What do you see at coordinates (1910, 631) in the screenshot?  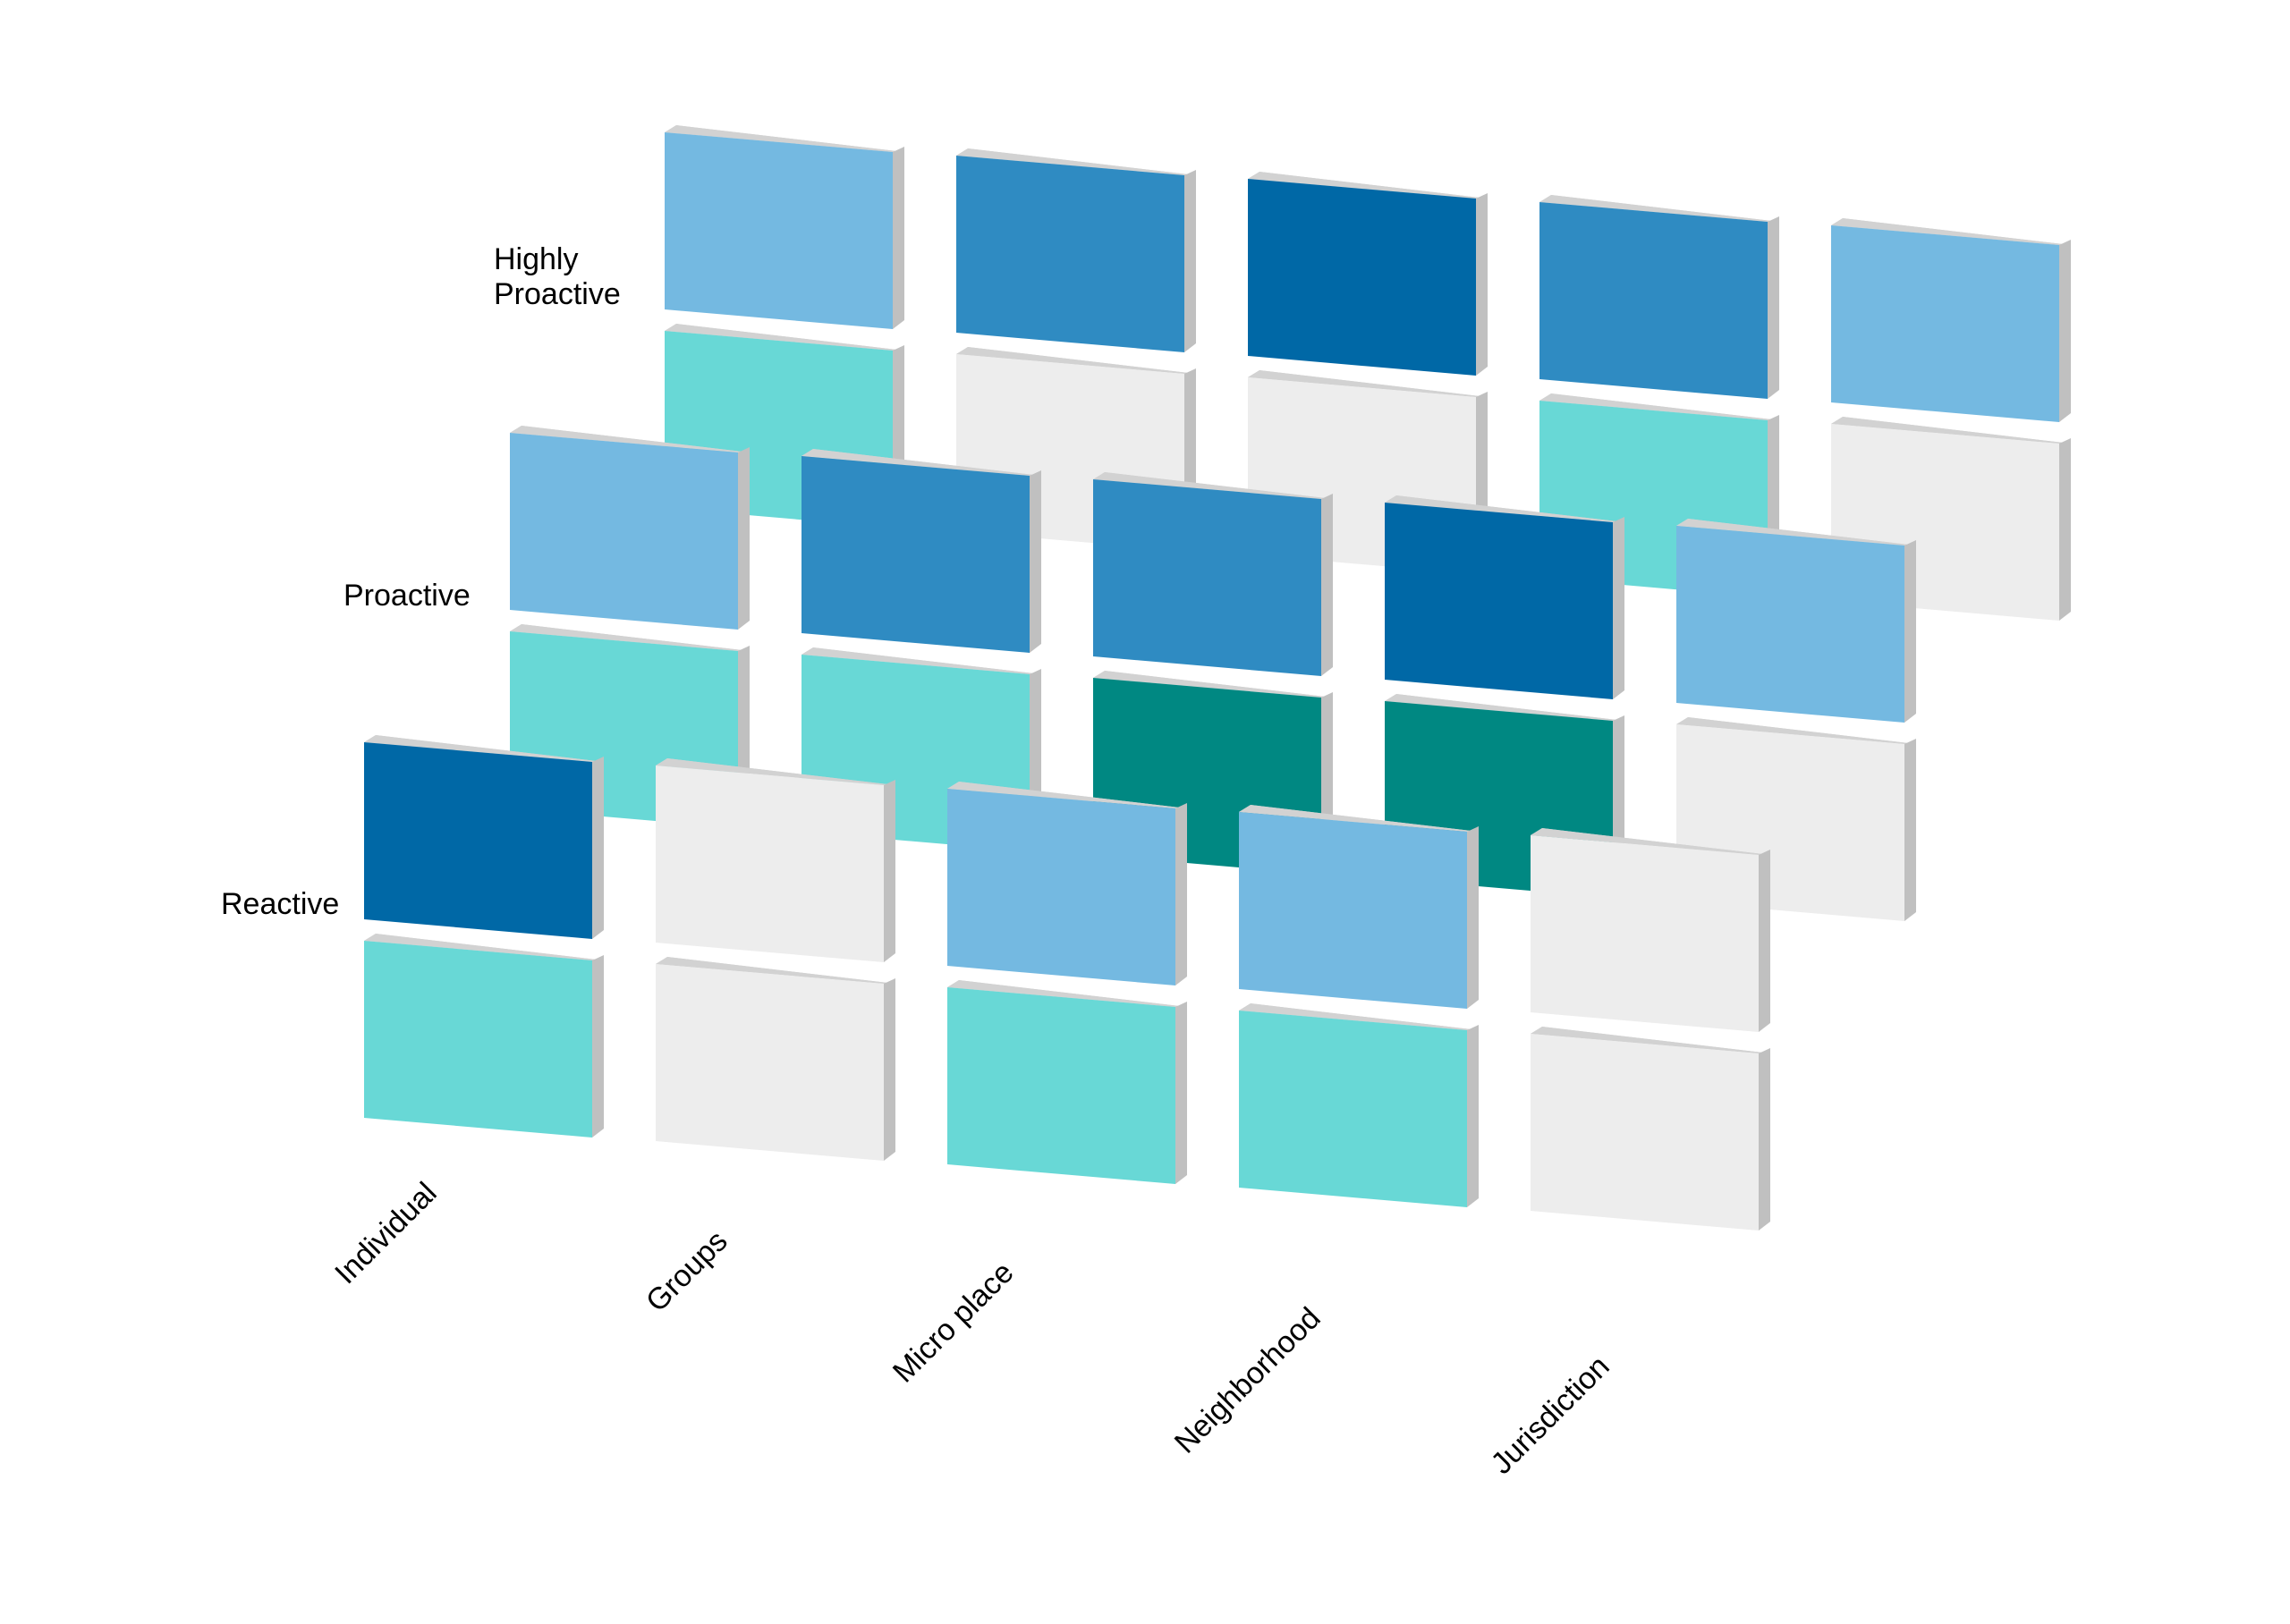 I see `block-proactive-jurisdiction-upper-side-face` at bounding box center [1910, 631].